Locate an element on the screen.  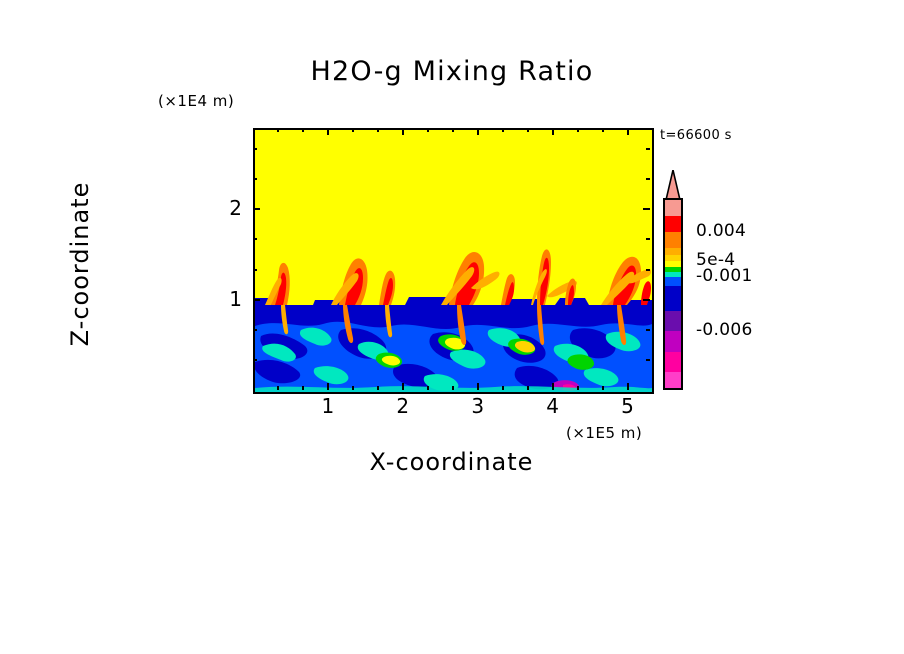
y-axis-unit-label: (×1E4 m) is located at coordinates (196, 101).